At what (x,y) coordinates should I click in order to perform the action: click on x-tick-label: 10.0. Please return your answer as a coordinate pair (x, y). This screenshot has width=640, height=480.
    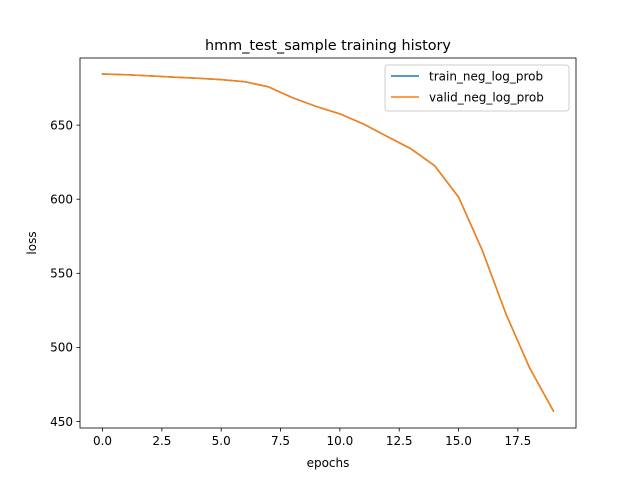
    Looking at the image, I should click on (340, 441).